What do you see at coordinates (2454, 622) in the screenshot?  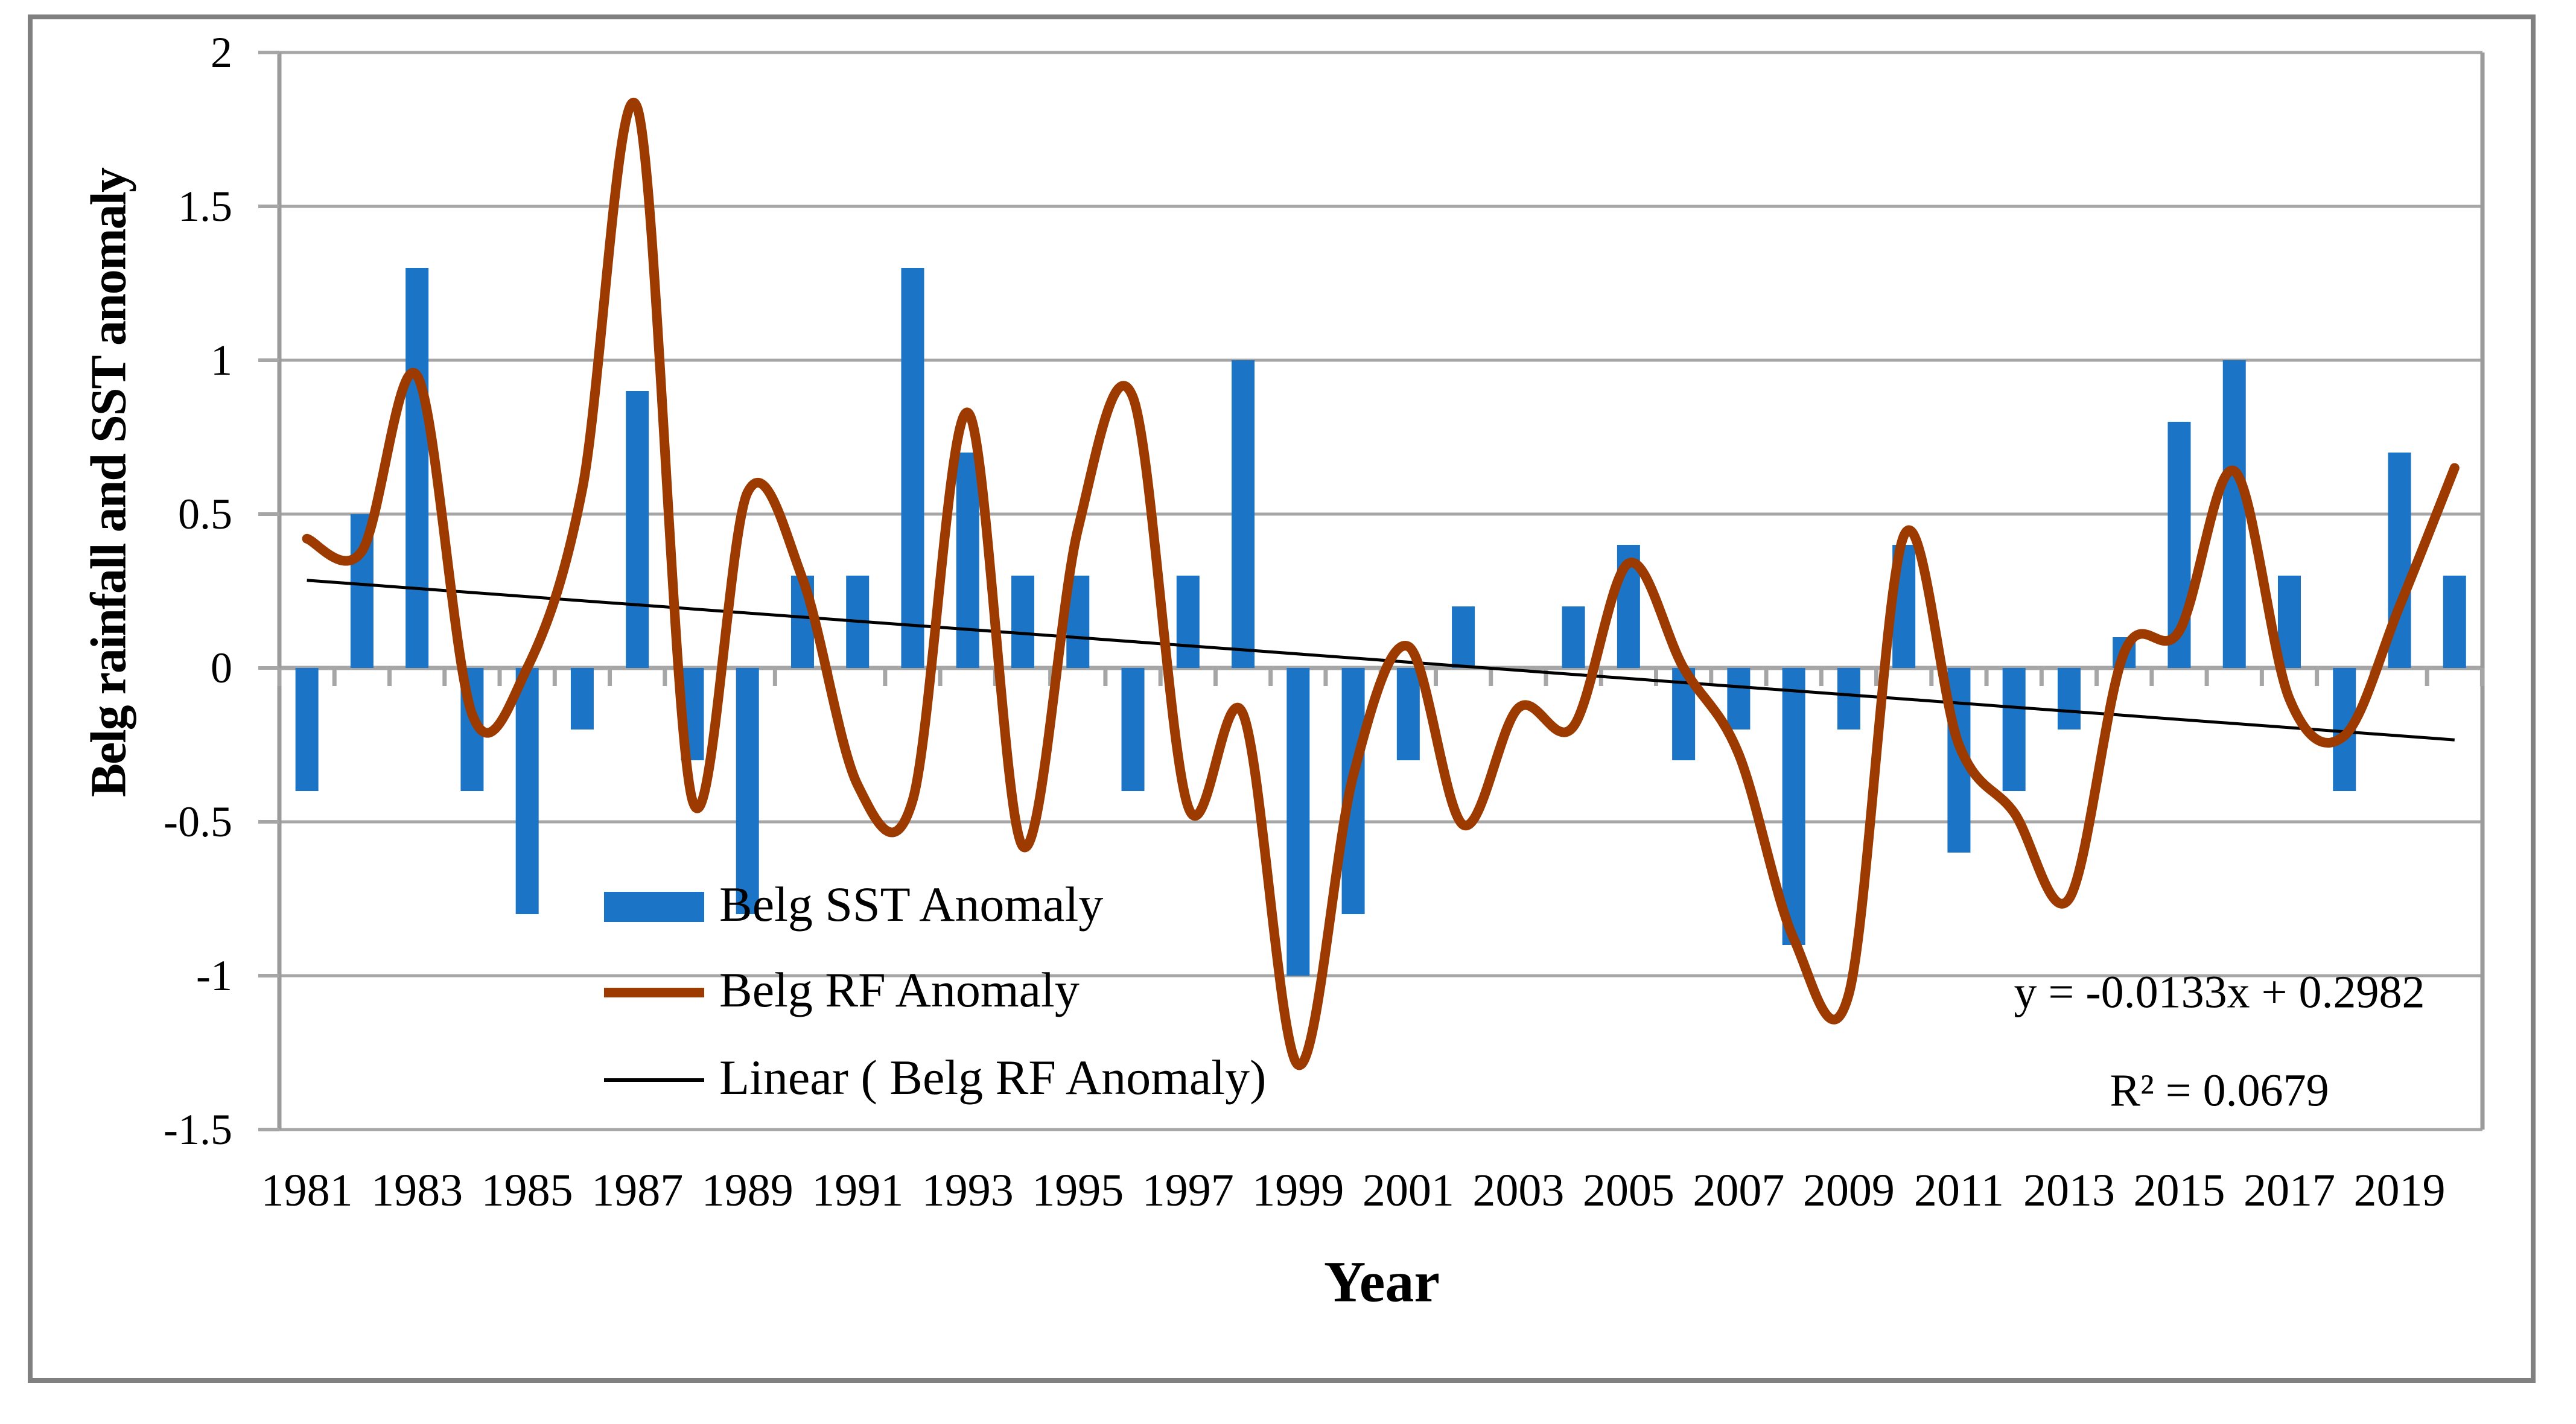 I see `sst-bar-2020` at bounding box center [2454, 622].